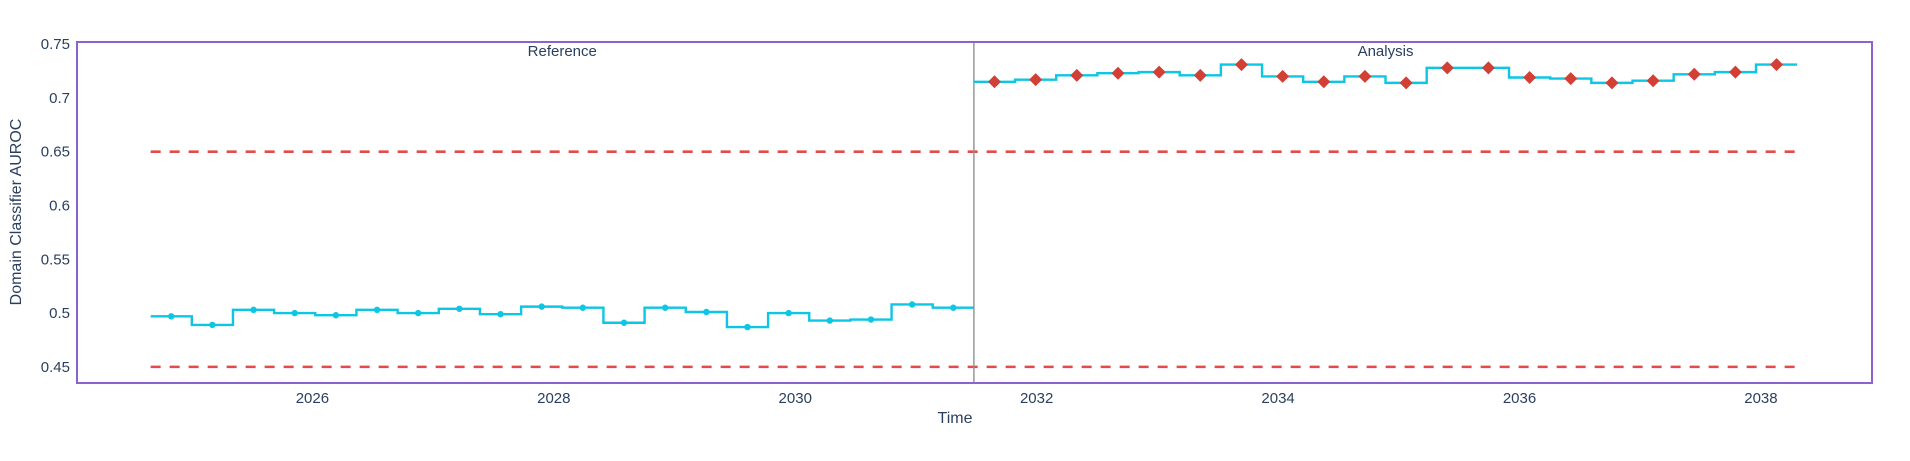 Image resolution: width=1910 pixels, height=461 pixels. Describe the element at coordinates (16, 212) in the screenshot. I see `y-axis-title: Domain Classifier AUROC` at that location.